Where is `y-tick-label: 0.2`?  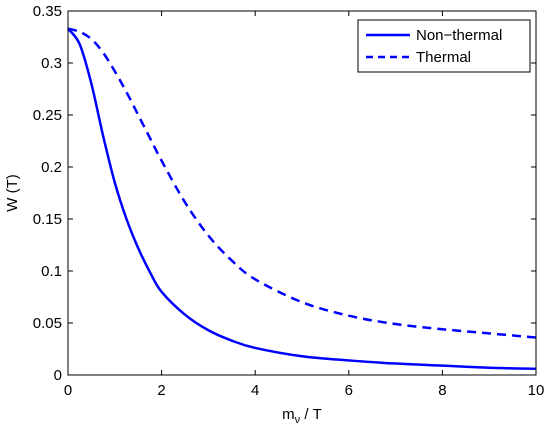
y-tick-label: 0.2 is located at coordinates (51, 167).